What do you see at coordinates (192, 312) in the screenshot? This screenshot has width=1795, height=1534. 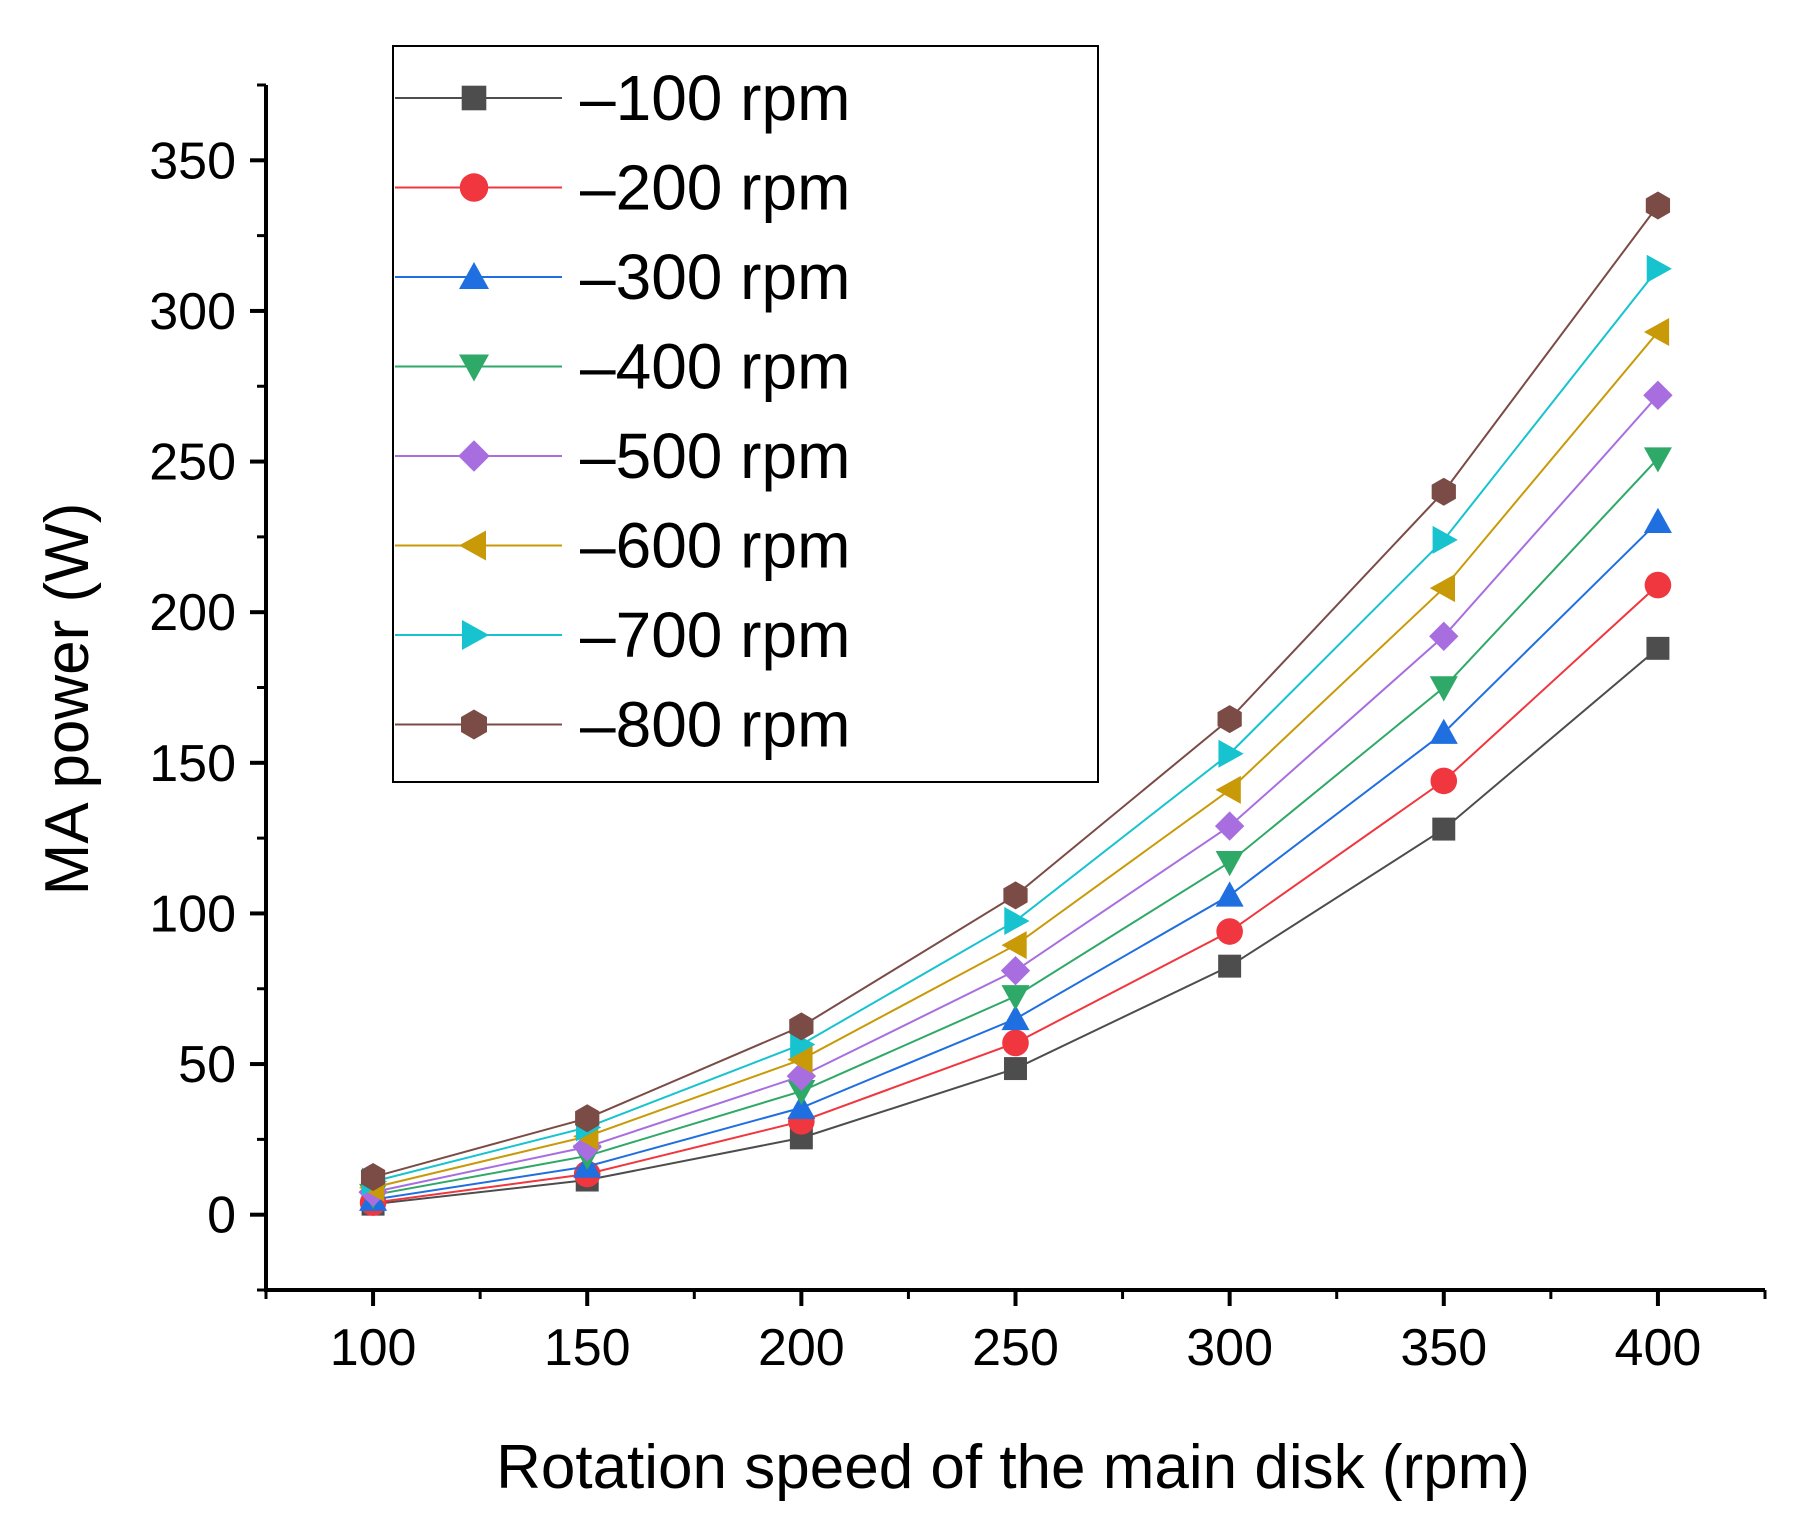 I see `y-tick-label: 300` at bounding box center [192, 312].